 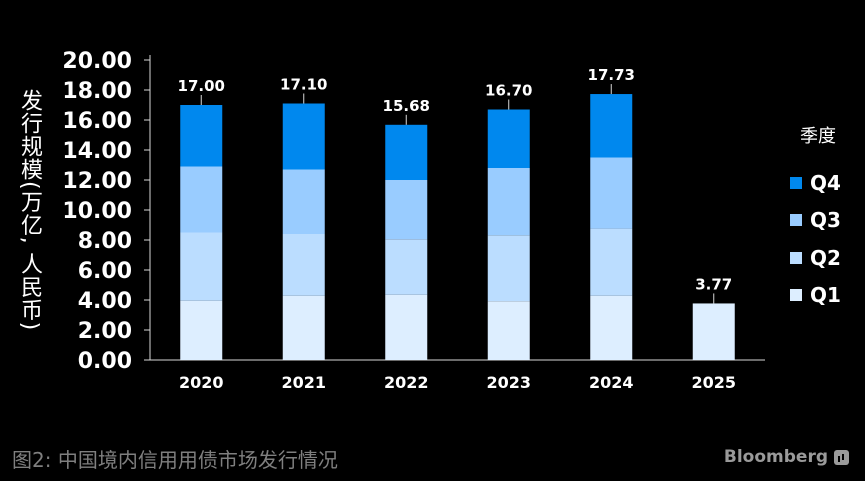 What do you see at coordinates (825, 220) in the screenshot?
I see `legend-label: Q3` at bounding box center [825, 220].